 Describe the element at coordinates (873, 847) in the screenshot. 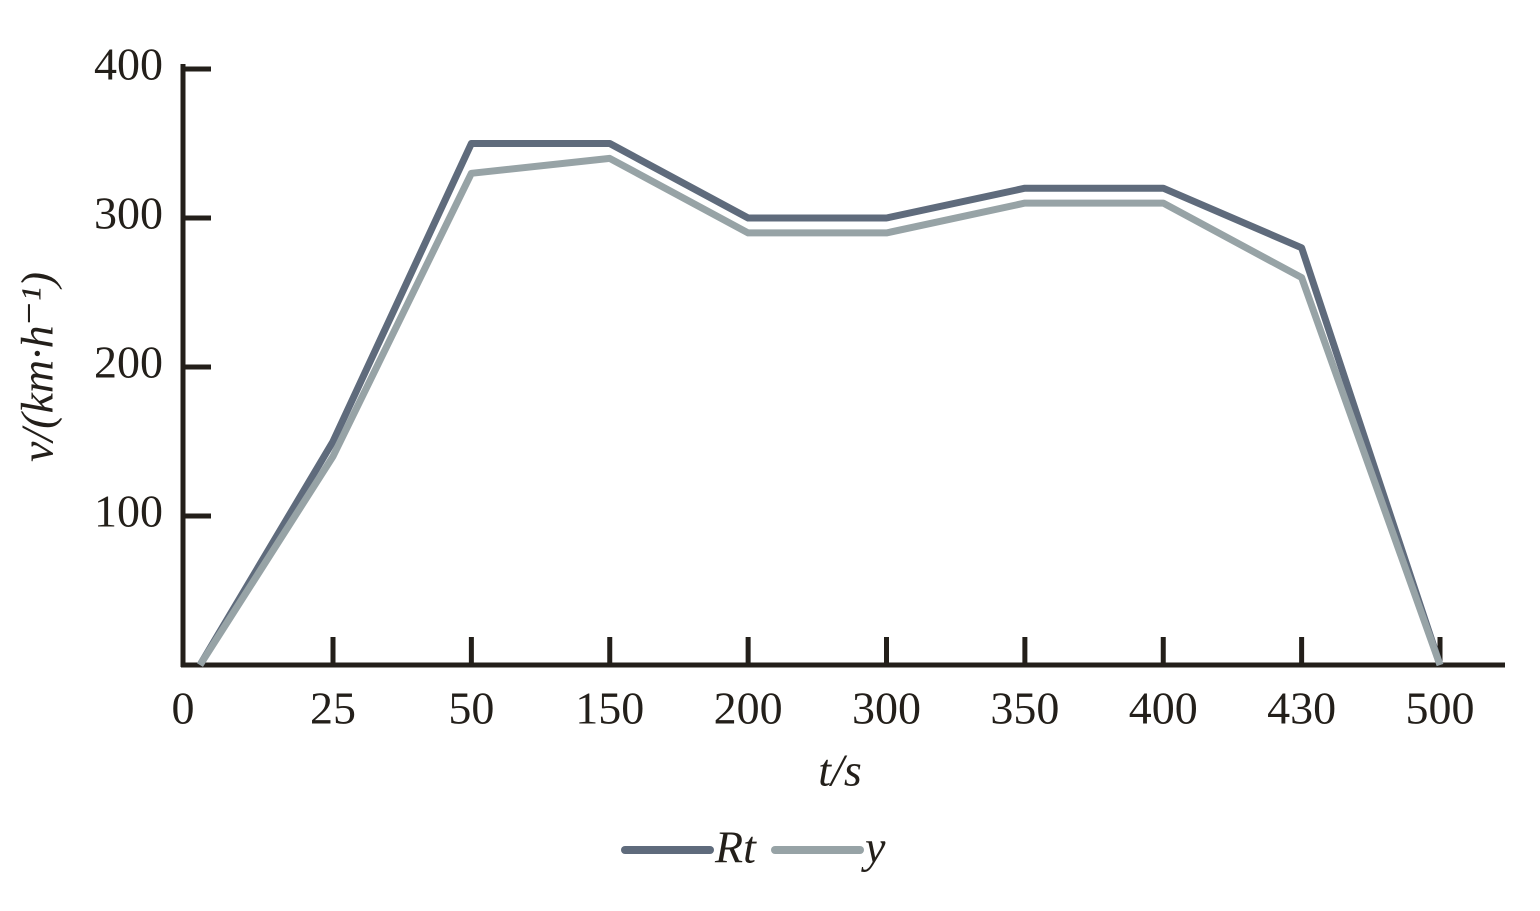

I see `legend-label: y` at that location.